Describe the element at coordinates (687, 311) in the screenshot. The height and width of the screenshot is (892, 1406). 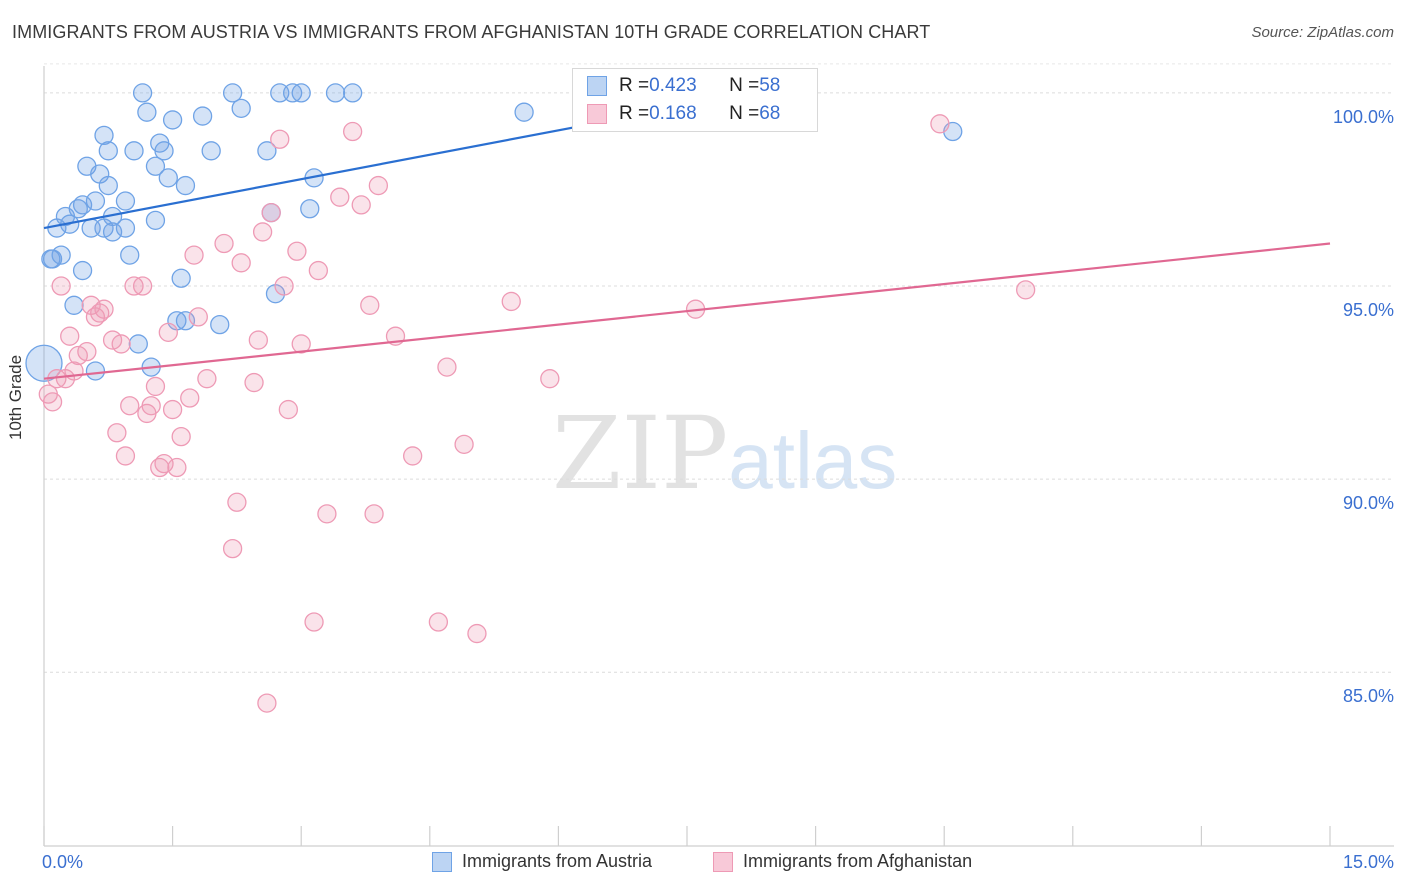
I see `afghanistan-trend-line` at that location.